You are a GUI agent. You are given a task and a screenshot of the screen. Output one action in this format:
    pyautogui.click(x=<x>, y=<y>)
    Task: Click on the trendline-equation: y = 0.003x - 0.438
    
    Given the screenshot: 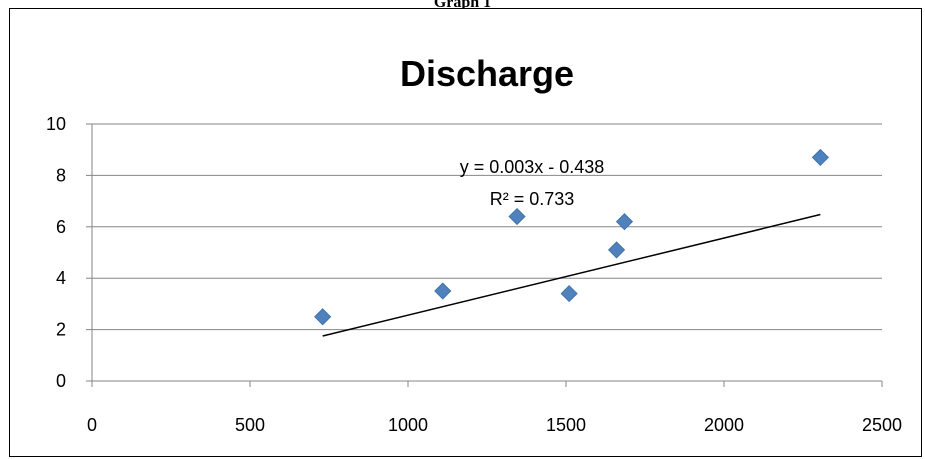 What is the action you would take?
    pyautogui.click(x=532, y=167)
    